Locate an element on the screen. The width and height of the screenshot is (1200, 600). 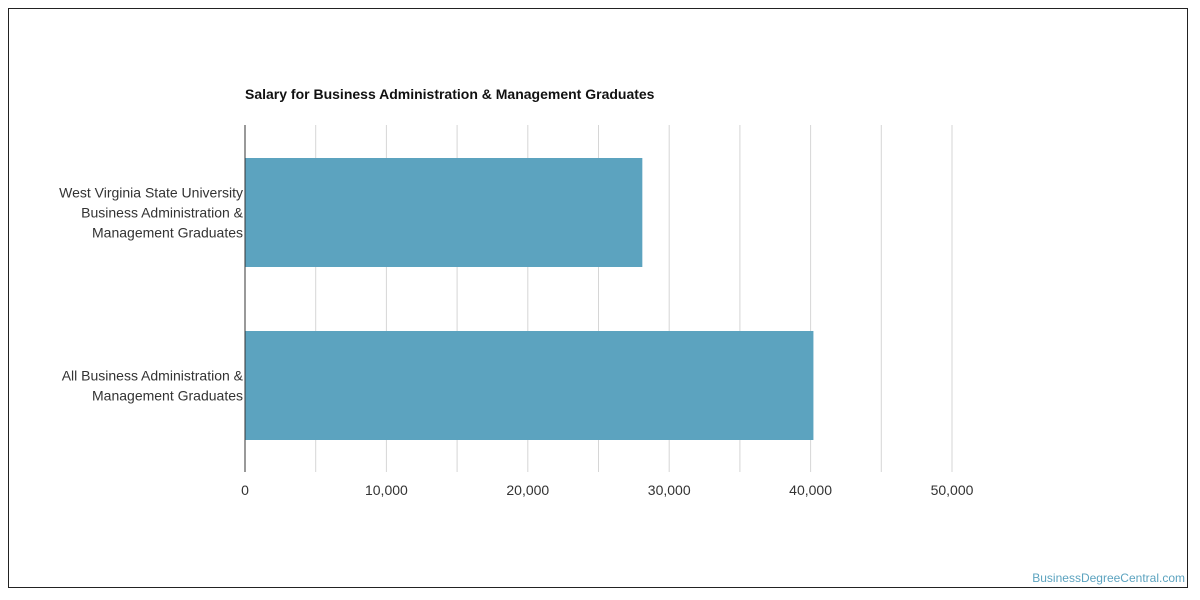
category-label-1-line-1: Management Graduates is located at coordinates (167, 396).